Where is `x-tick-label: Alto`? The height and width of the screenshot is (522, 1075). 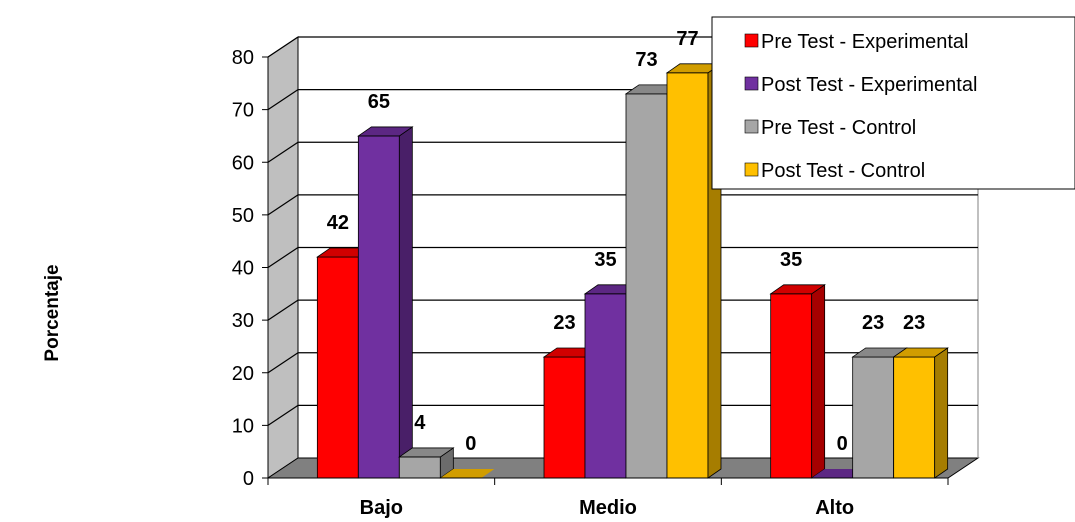
x-tick-label: Alto is located at coordinates (834, 508).